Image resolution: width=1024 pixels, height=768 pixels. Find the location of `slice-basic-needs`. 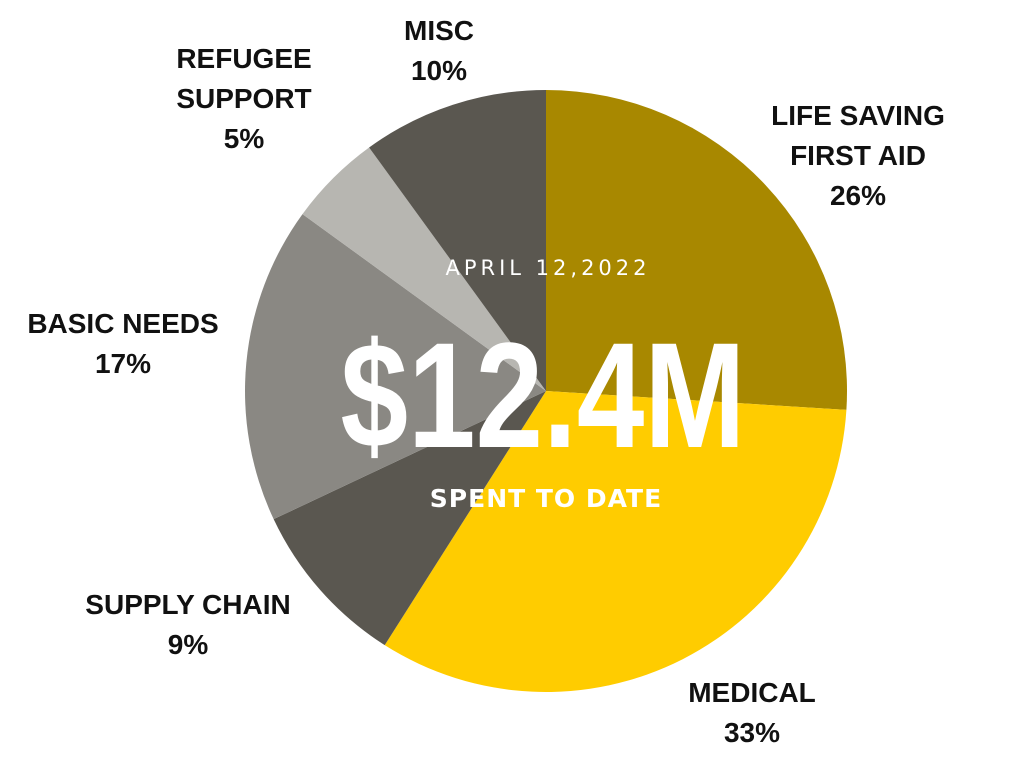

slice-basic-needs is located at coordinates (395, 367).